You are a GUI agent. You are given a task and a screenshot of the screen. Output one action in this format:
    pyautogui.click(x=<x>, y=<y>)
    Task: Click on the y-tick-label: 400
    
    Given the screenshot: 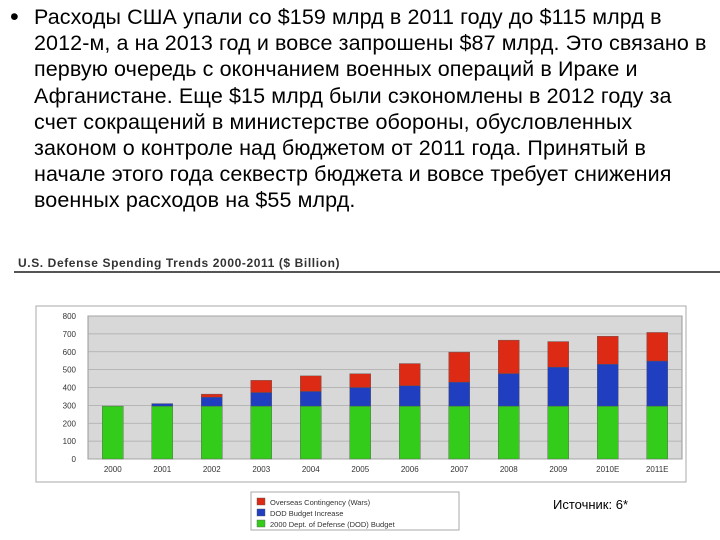 What is the action you would take?
    pyautogui.click(x=70, y=388)
    